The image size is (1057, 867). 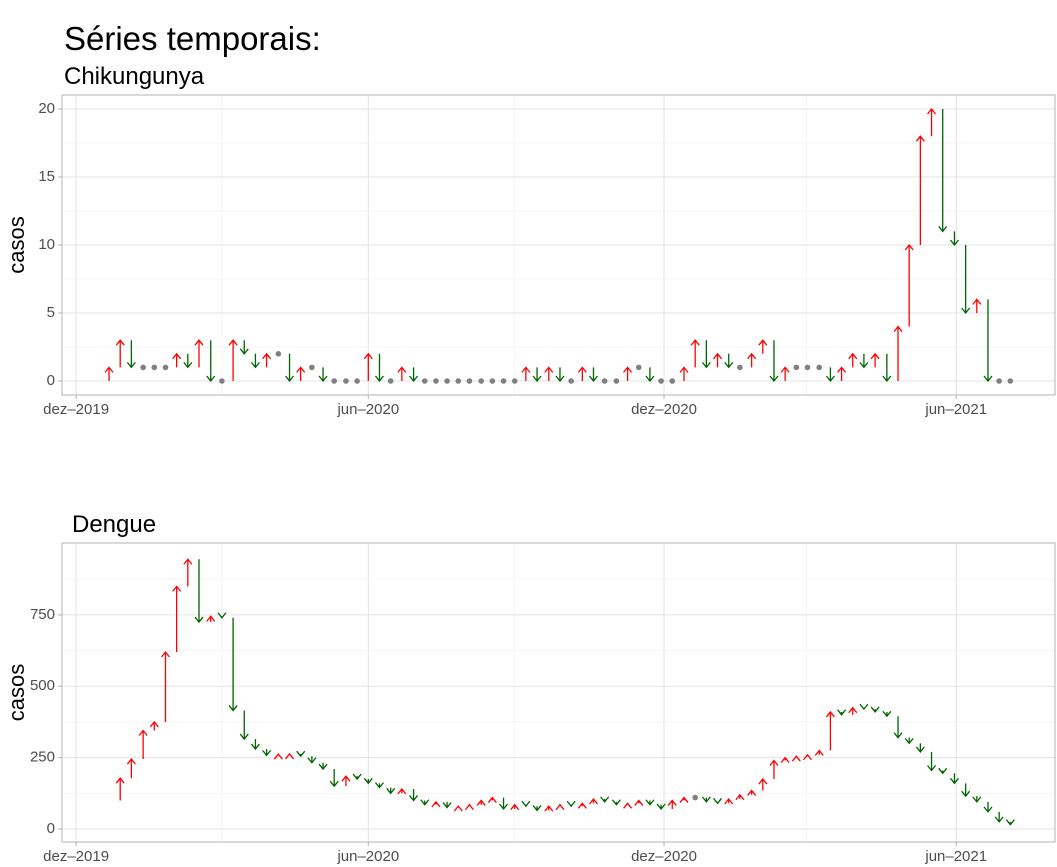 I want to click on y-tick-label: 250, so click(x=42, y=757).